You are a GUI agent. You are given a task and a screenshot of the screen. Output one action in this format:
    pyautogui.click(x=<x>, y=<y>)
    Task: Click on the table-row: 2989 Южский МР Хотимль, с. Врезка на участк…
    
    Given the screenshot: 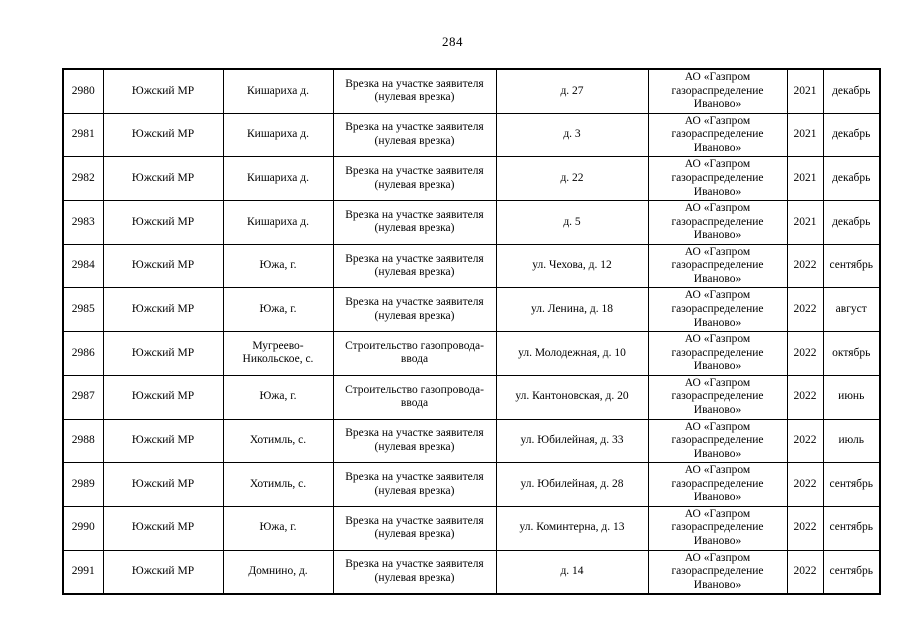 What is the action you would take?
    pyautogui.click(x=471, y=484)
    